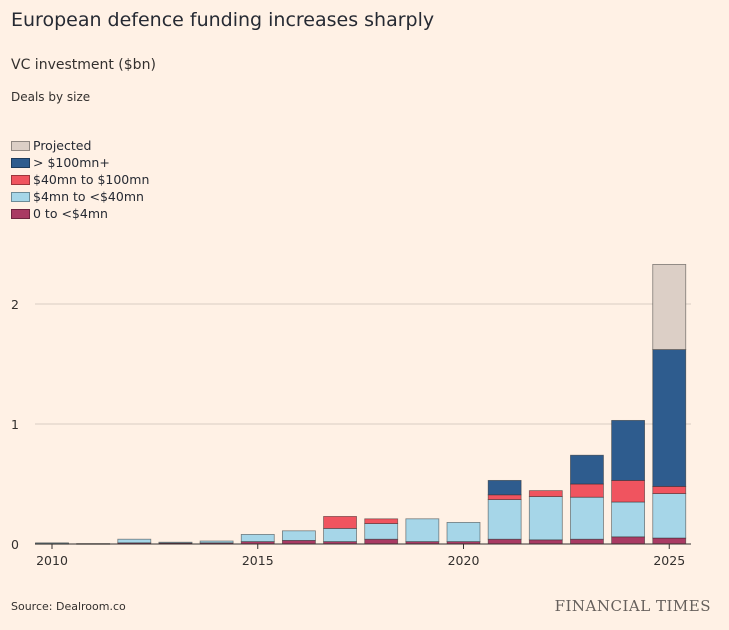 The height and width of the screenshot is (630, 729). I want to click on legend-label-over100: > $100mn+, so click(71, 162).